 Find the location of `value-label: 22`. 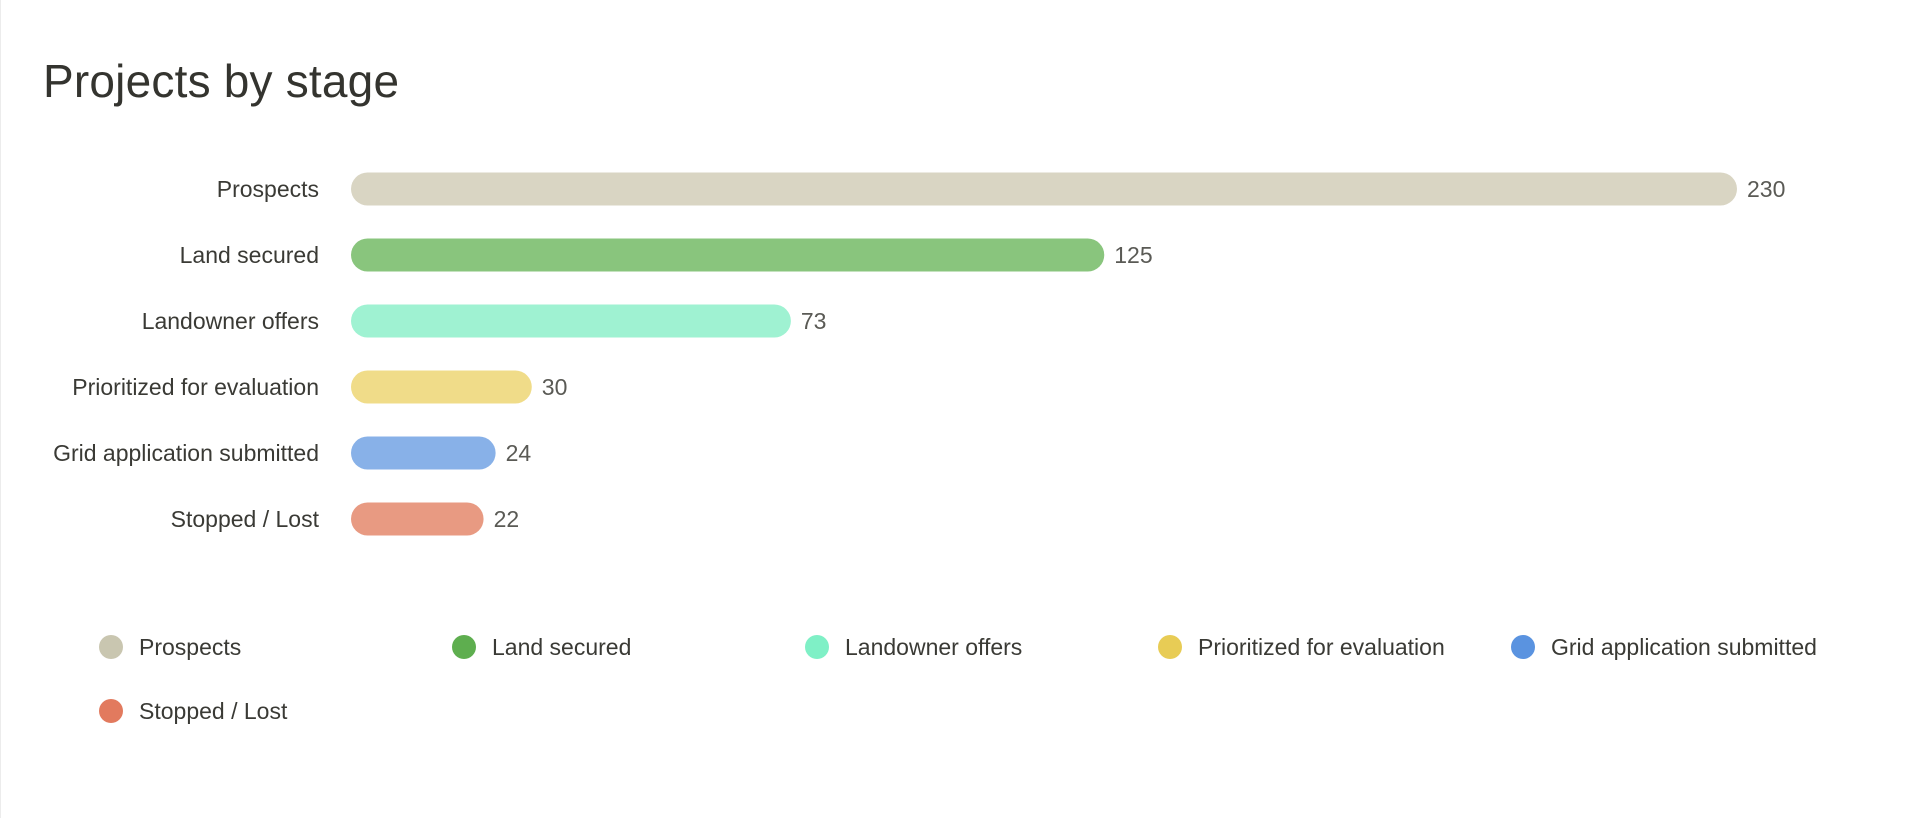

value-label: 22 is located at coordinates (507, 519).